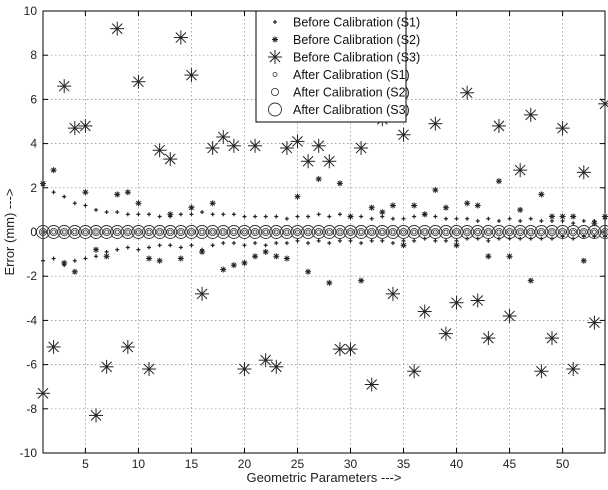 Image resolution: width=608 pixels, height=490 pixels. Describe the element at coordinates (275, 74) in the screenshot. I see `legend-marker` at that location.